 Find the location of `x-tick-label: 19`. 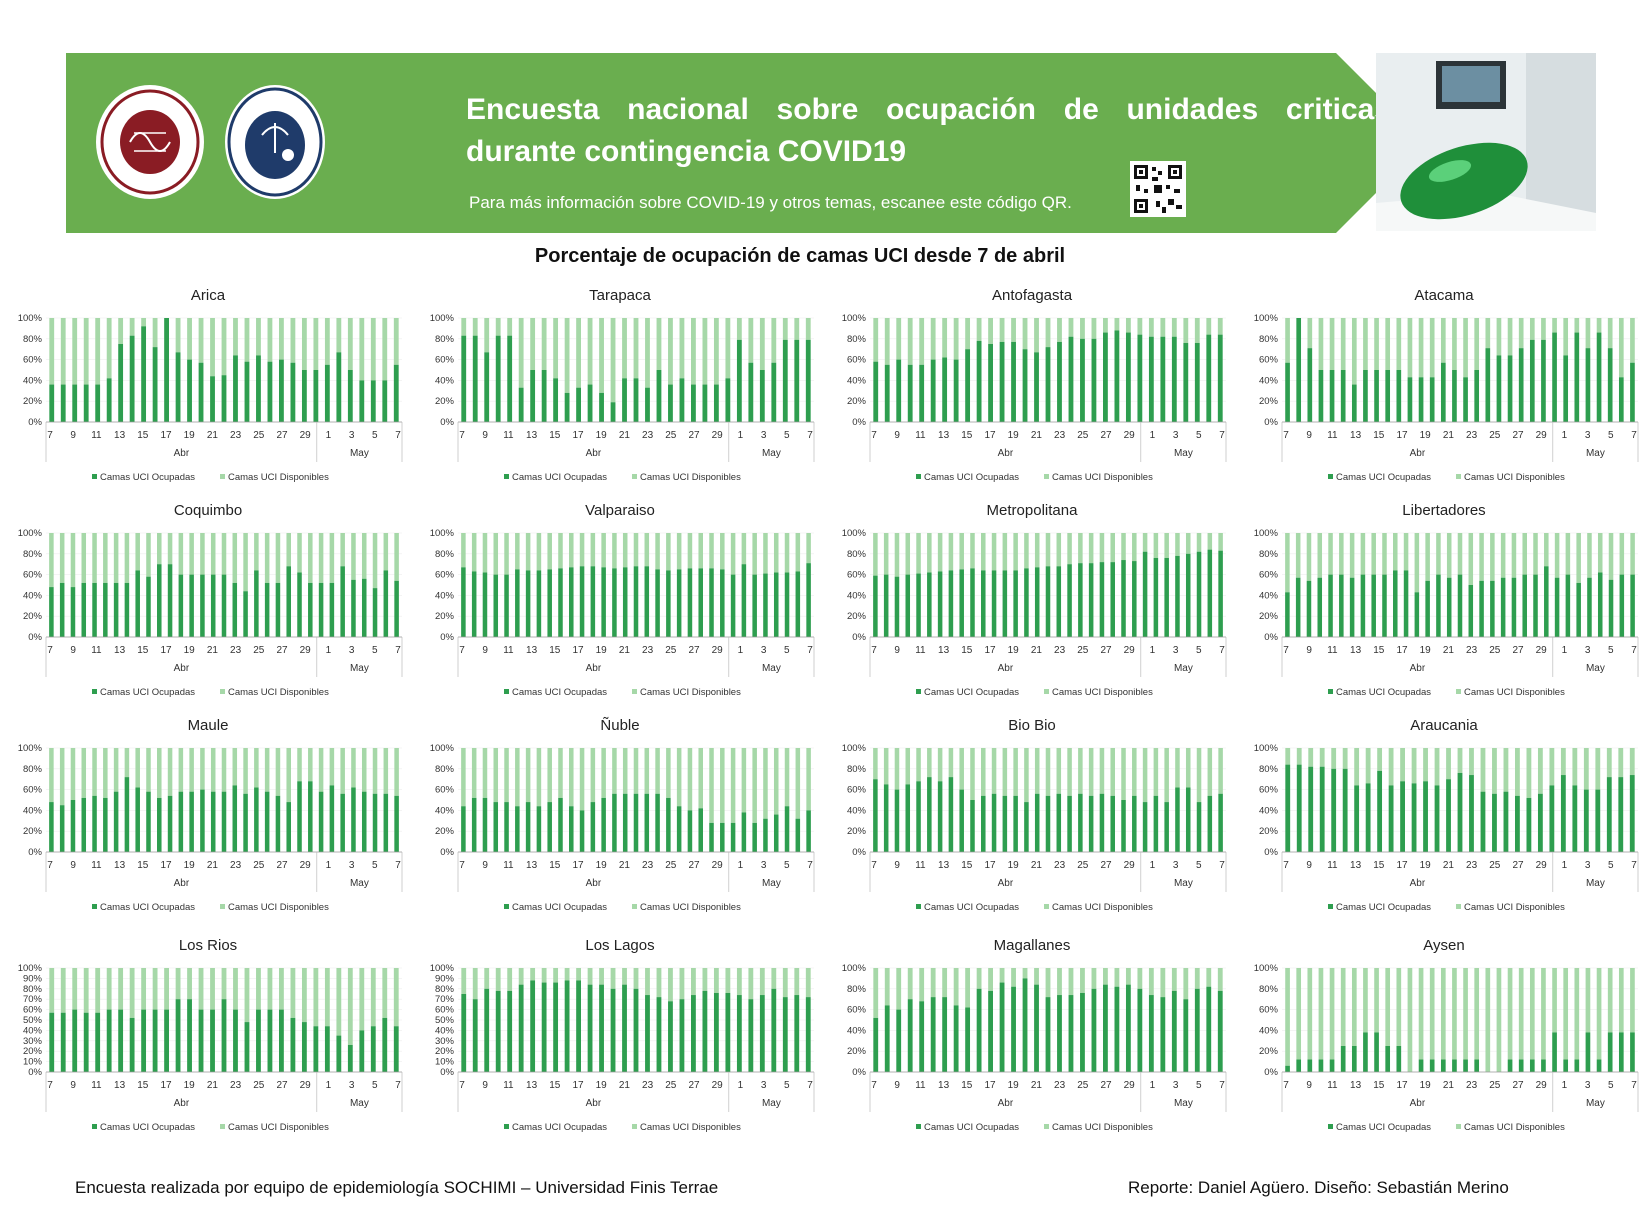

x-tick-label: 19 is located at coordinates (1014, 1085).